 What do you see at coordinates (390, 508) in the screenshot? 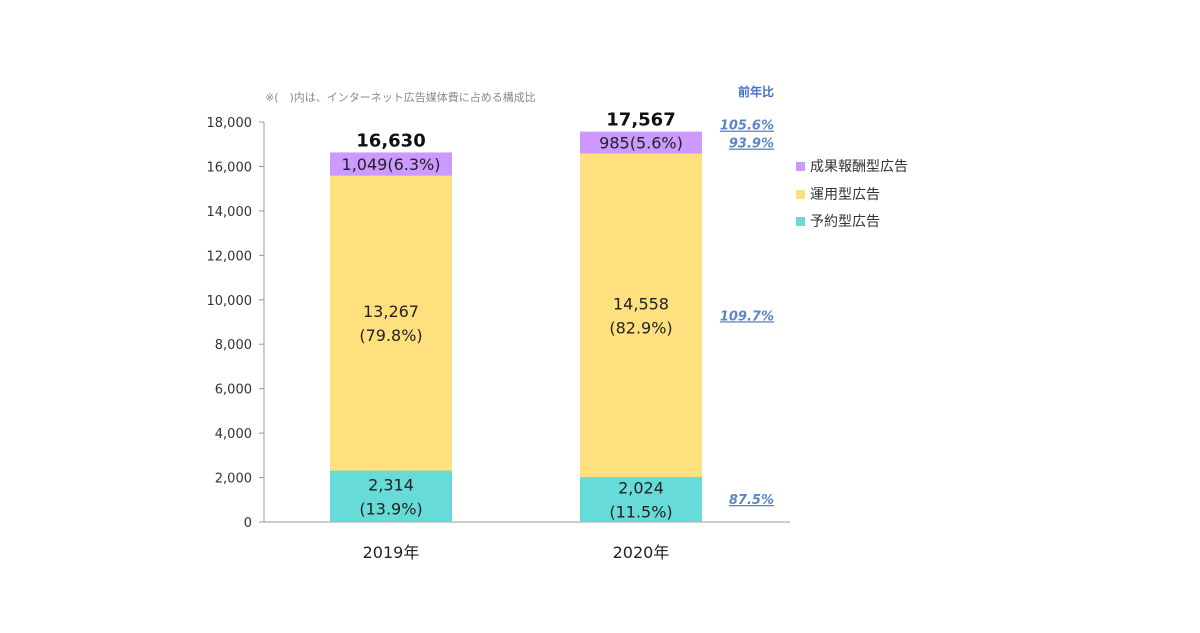
I see `data-label: (13.9%)` at bounding box center [390, 508].